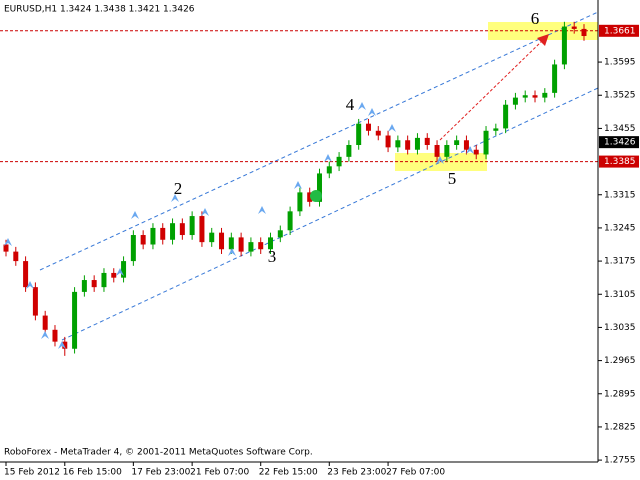  I want to click on y-tick-label: 1.3035, so click(620, 328).